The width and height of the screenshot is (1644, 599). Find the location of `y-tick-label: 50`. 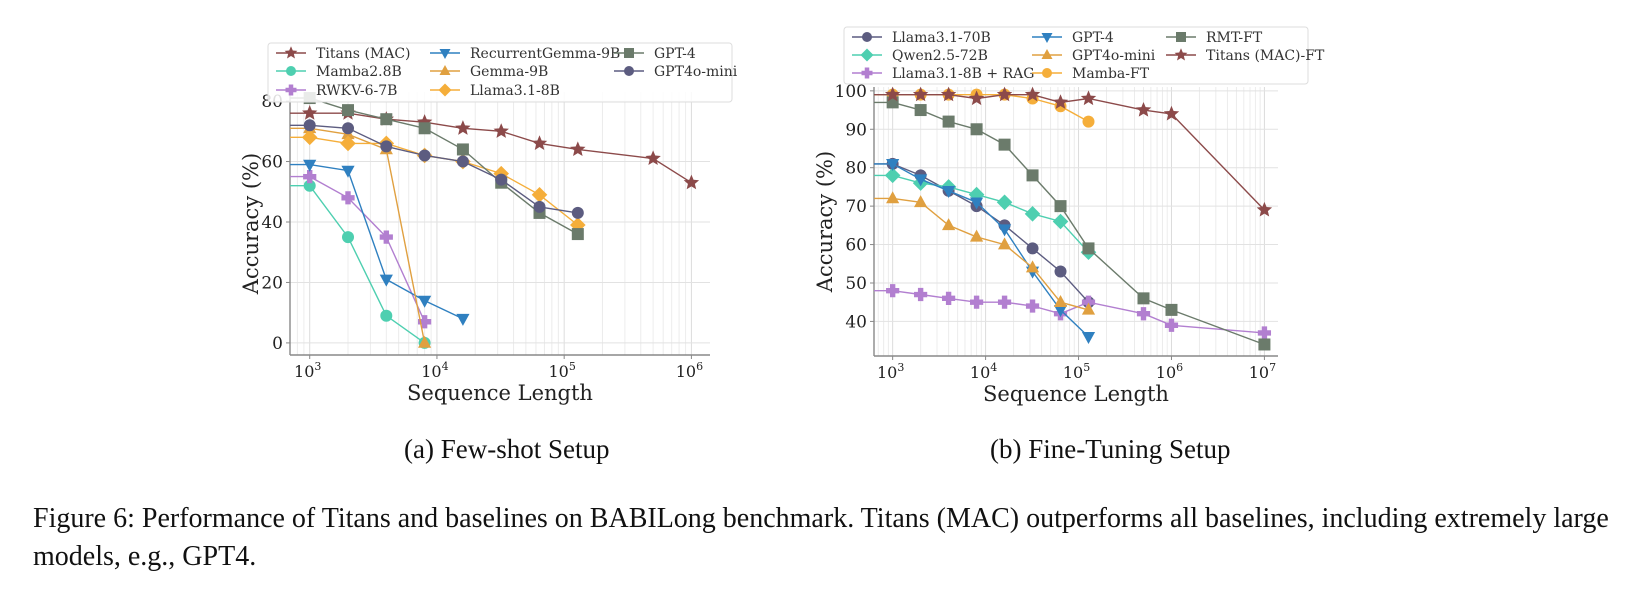

y-tick-label: 50 is located at coordinates (856, 284).